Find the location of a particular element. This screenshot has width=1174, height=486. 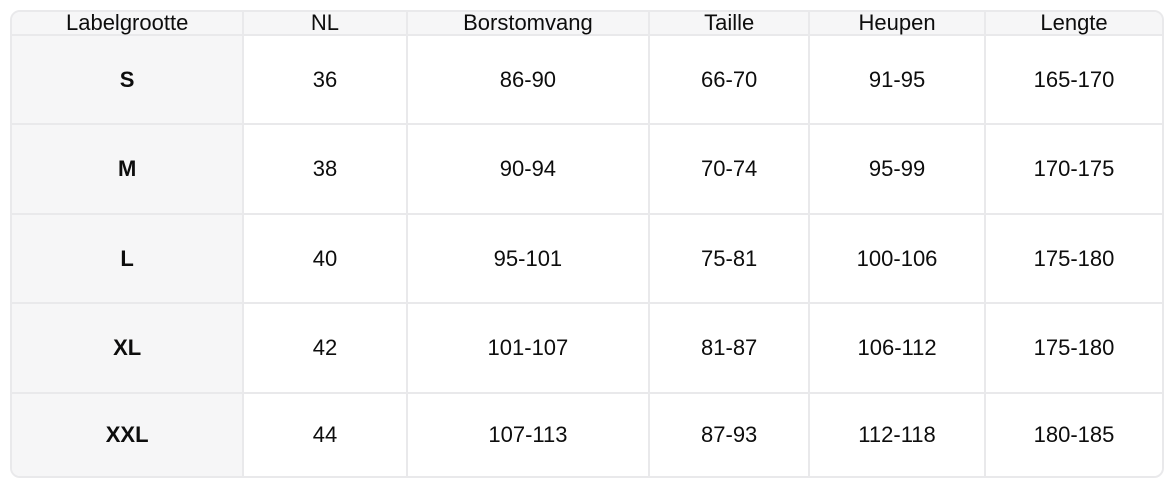

column-header-heupen: Heupen is located at coordinates (898, 24).